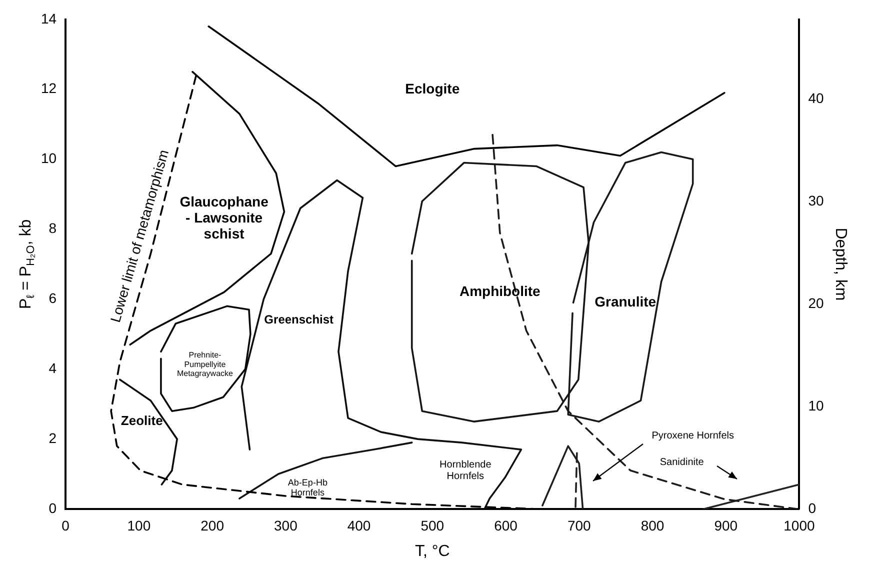 The height and width of the screenshot is (580, 872). Describe the element at coordinates (27, 264) in the screenshot. I see `y-axis-title: Pℓ = PH₂O, kb` at that location.